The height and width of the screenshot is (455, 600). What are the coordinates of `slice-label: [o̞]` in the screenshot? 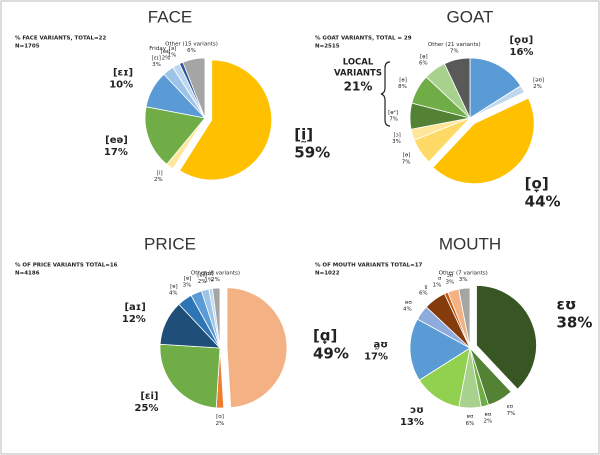 It's located at (537, 184).